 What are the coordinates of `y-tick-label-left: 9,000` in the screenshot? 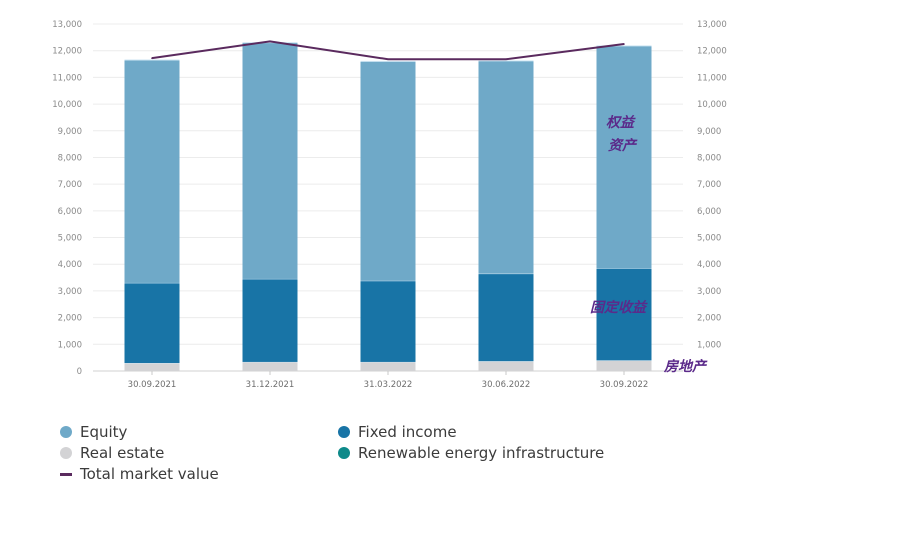 It's located at (70, 132).